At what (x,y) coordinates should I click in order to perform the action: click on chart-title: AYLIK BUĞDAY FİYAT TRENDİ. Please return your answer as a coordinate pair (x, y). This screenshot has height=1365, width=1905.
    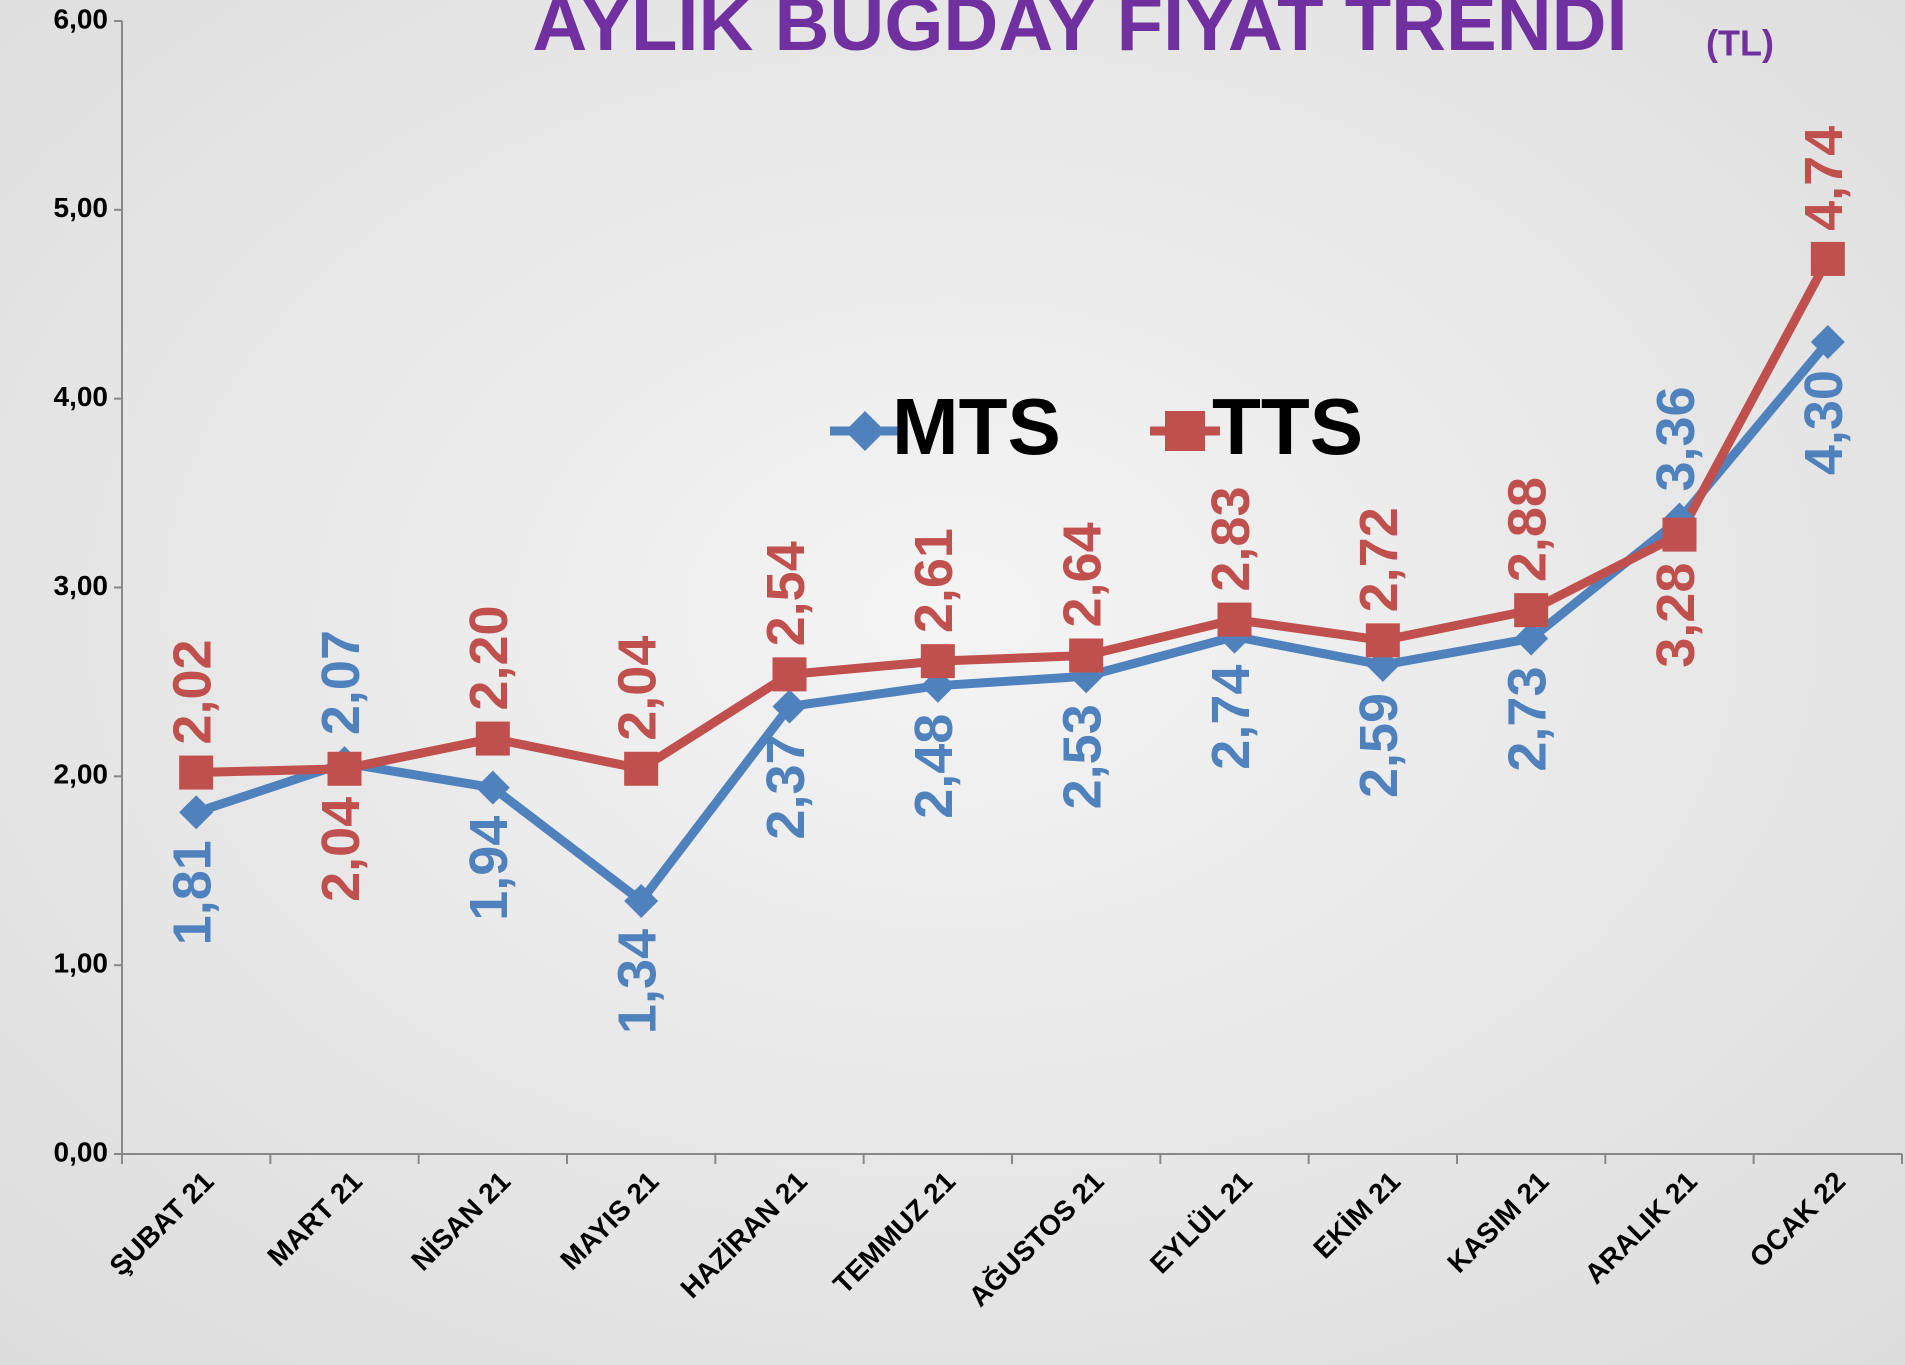
    Looking at the image, I should click on (1079, 33).